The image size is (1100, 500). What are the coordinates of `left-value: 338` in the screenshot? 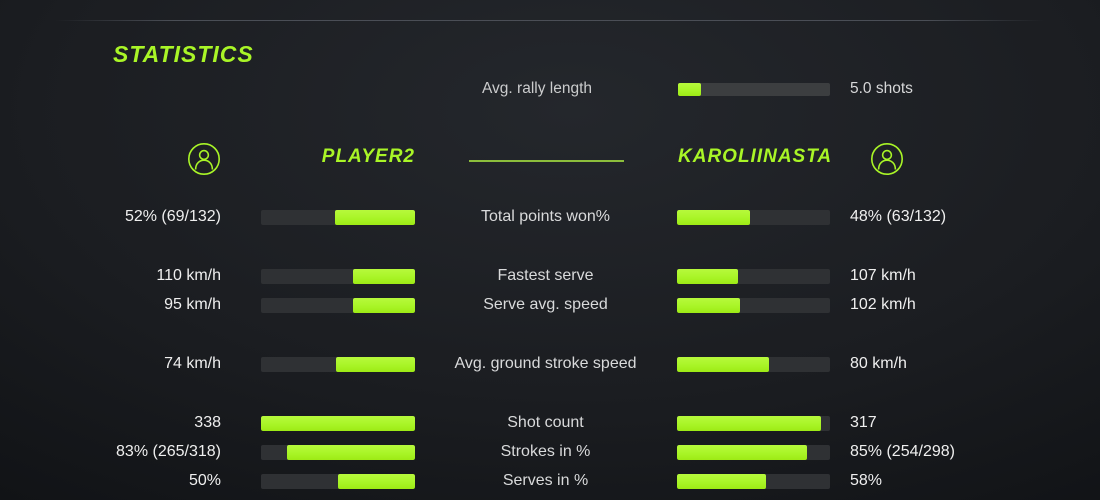 It's located at (207, 422).